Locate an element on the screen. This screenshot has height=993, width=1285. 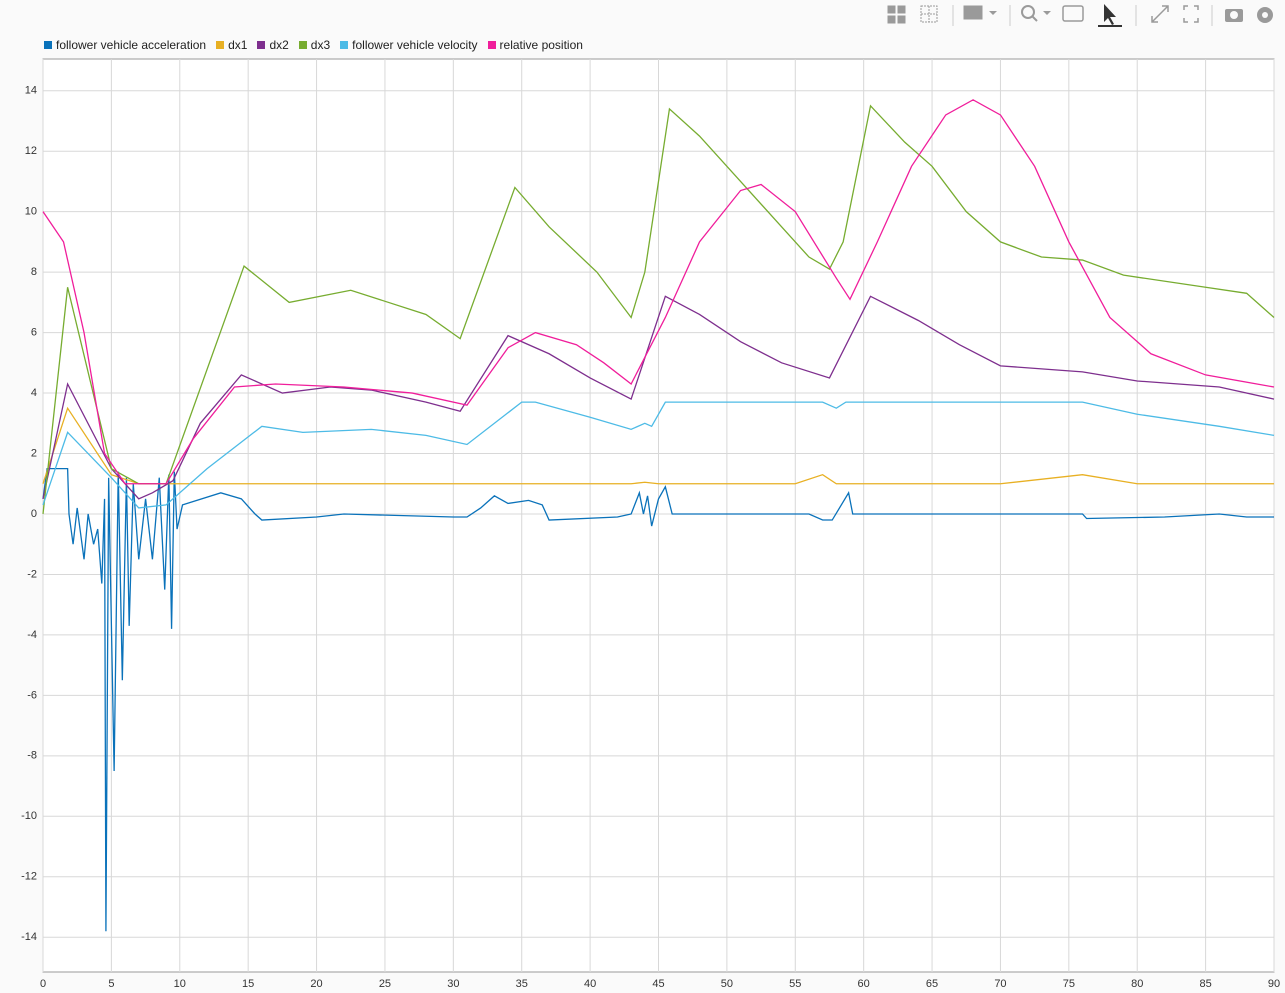
y-tick-label: -14 is located at coordinates (29, 937).